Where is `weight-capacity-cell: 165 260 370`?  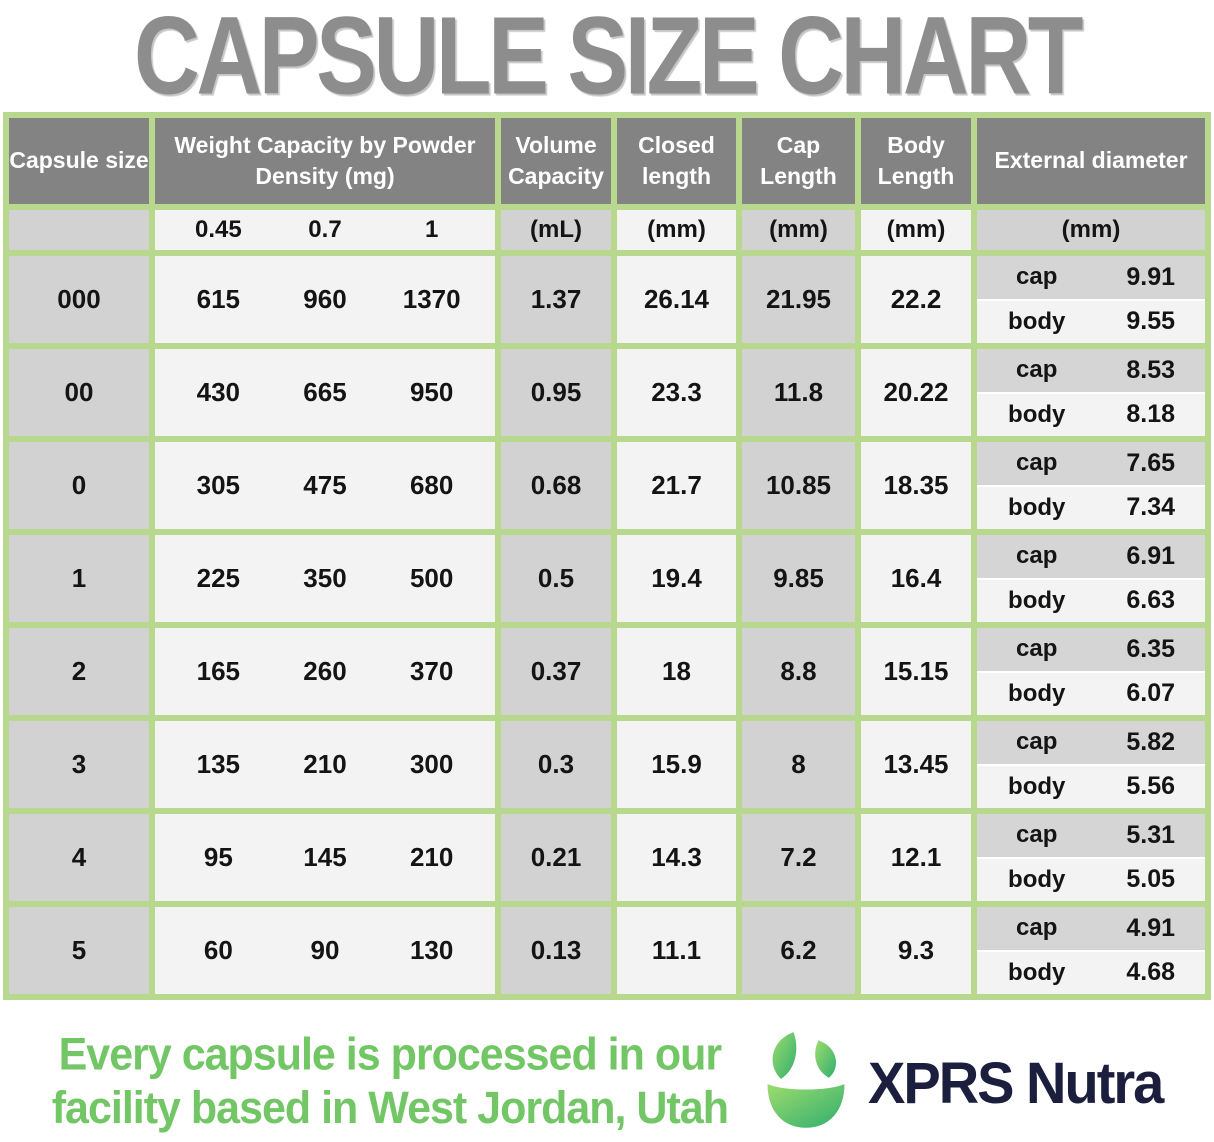
weight-capacity-cell: 165 260 370 is located at coordinates (325, 671).